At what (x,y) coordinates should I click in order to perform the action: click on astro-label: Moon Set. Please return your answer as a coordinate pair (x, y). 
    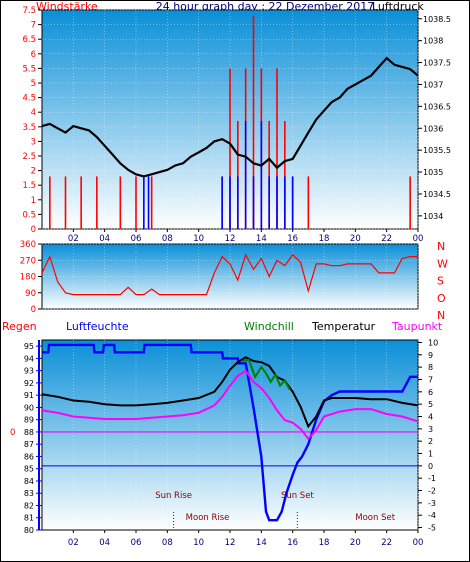
    Looking at the image, I should click on (375, 518).